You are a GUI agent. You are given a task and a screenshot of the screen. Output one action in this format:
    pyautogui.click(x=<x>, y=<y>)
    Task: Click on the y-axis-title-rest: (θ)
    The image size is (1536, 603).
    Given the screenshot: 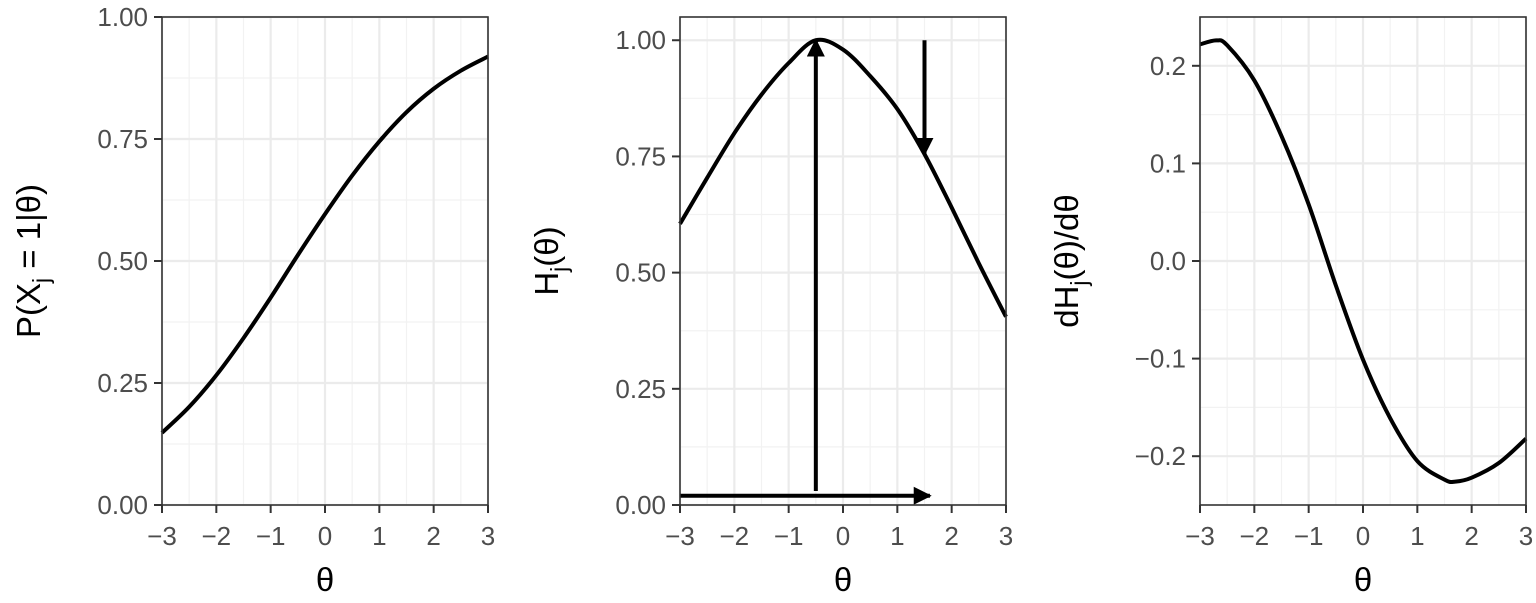 What is the action you would take?
    pyautogui.click(x=546, y=246)
    